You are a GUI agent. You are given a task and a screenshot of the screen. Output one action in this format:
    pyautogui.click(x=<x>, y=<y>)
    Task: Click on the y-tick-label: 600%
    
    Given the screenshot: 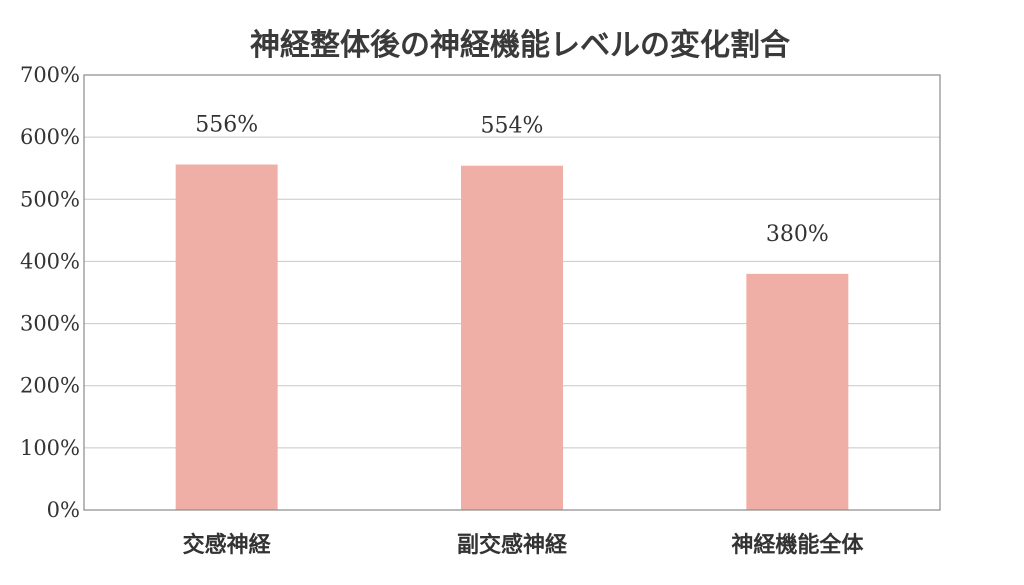 What is the action you would take?
    pyautogui.click(x=50, y=137)
    